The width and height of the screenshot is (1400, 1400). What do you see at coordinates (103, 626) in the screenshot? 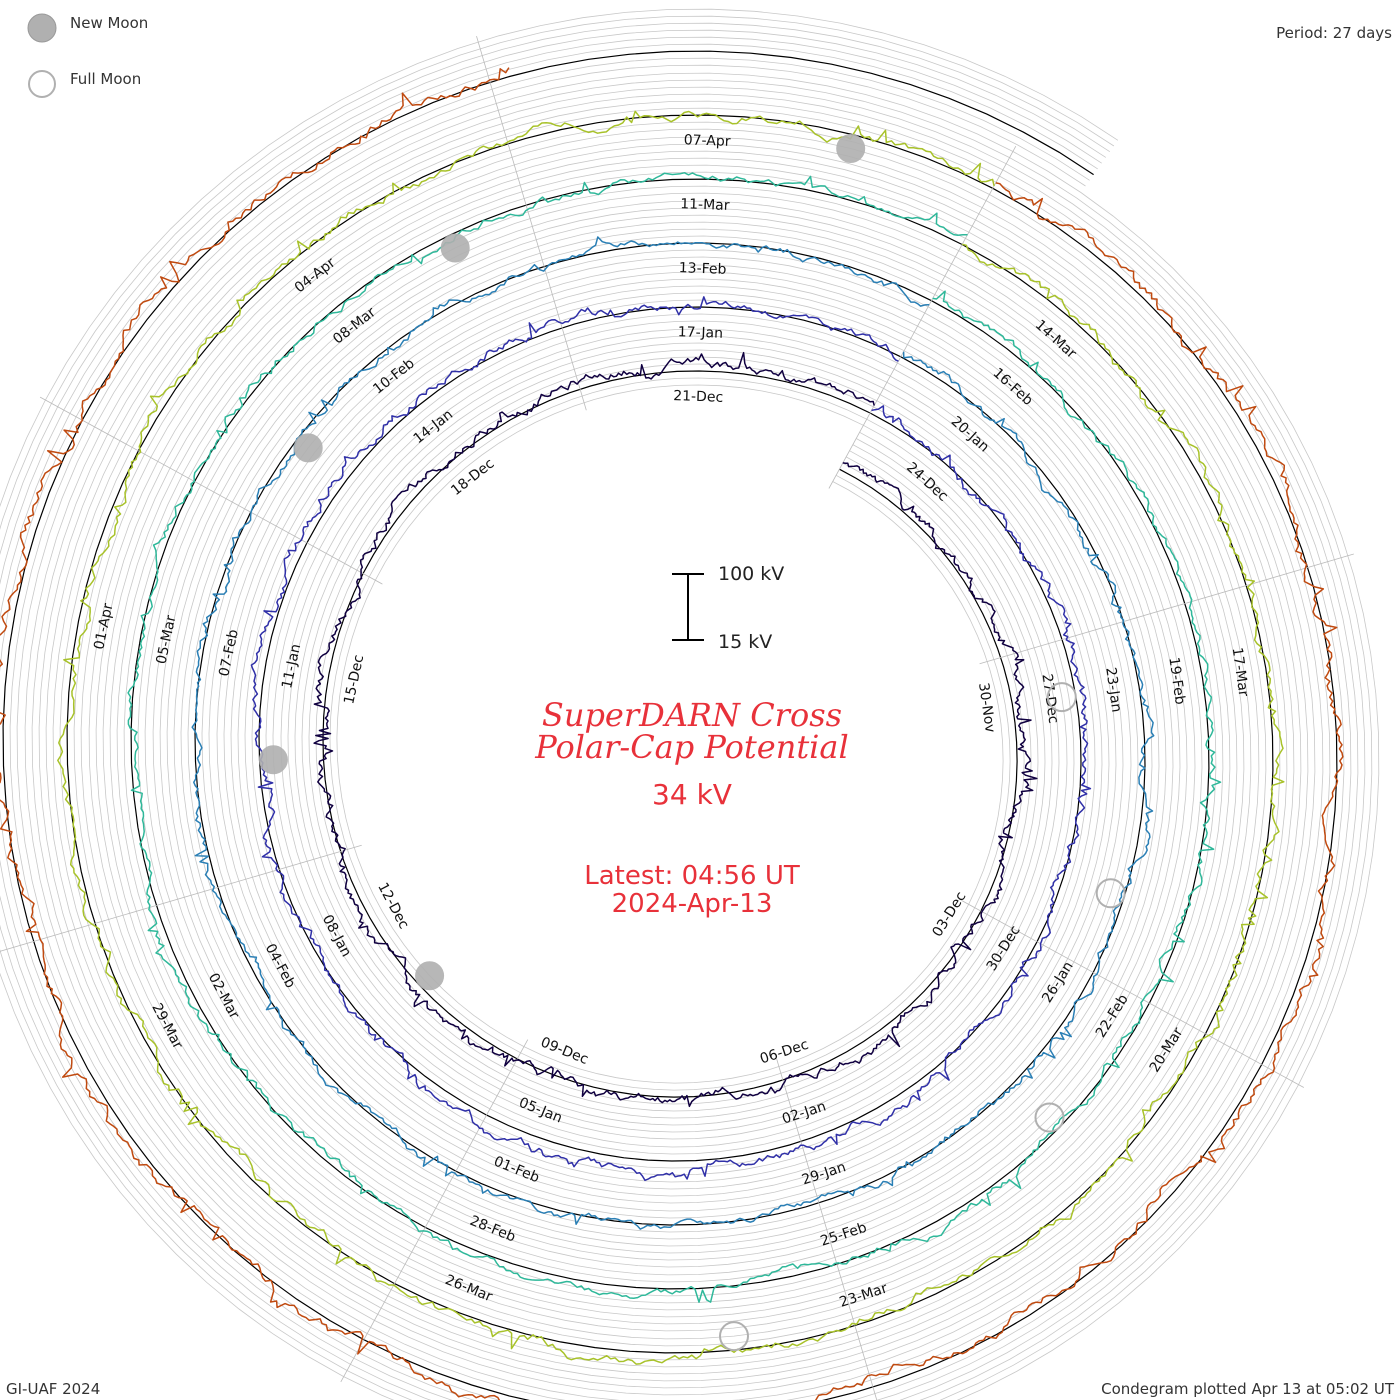
I see `date-label: 01-Apr` at bounding box center [103, 626].